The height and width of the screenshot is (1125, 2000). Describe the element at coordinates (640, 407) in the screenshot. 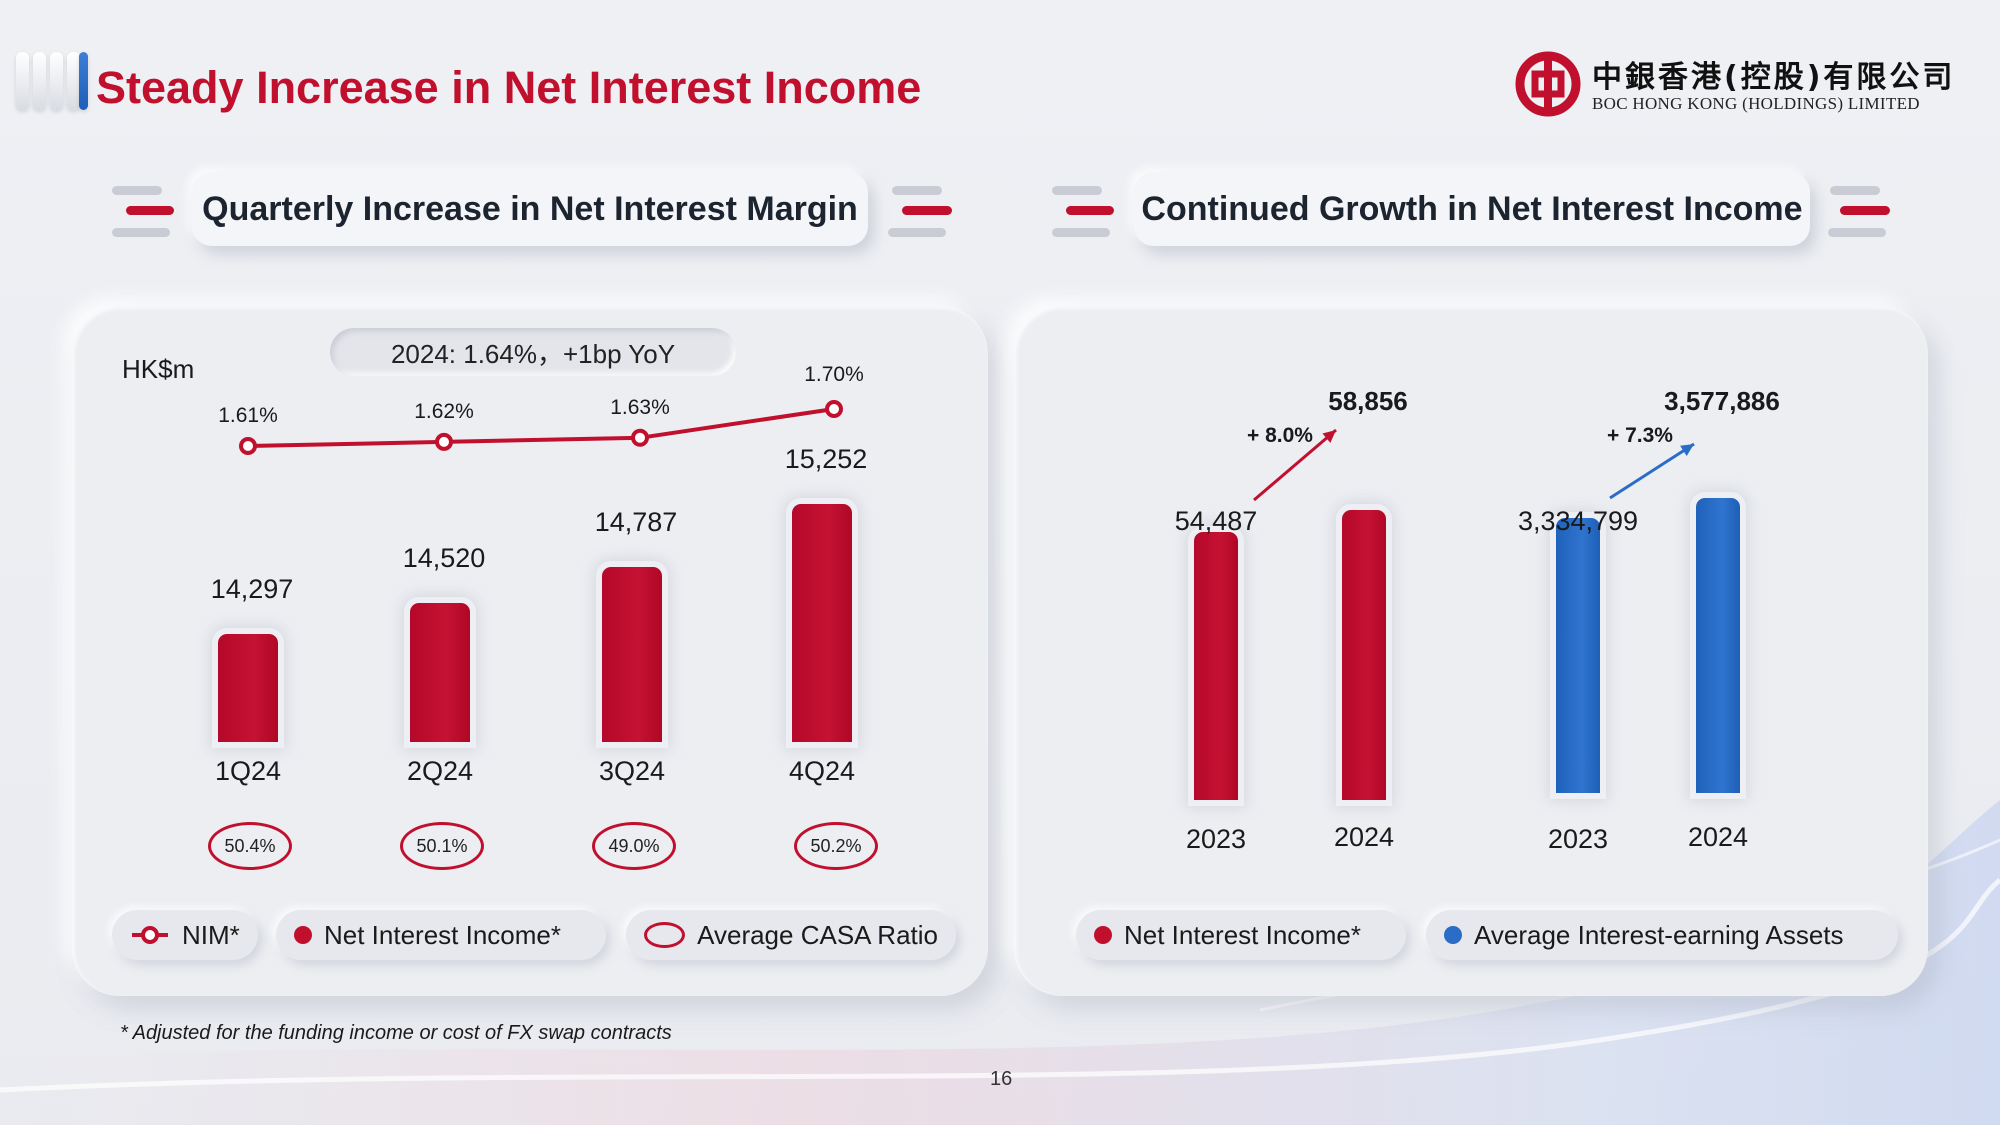

I see `nim-value-label: 1.63%` at that location.